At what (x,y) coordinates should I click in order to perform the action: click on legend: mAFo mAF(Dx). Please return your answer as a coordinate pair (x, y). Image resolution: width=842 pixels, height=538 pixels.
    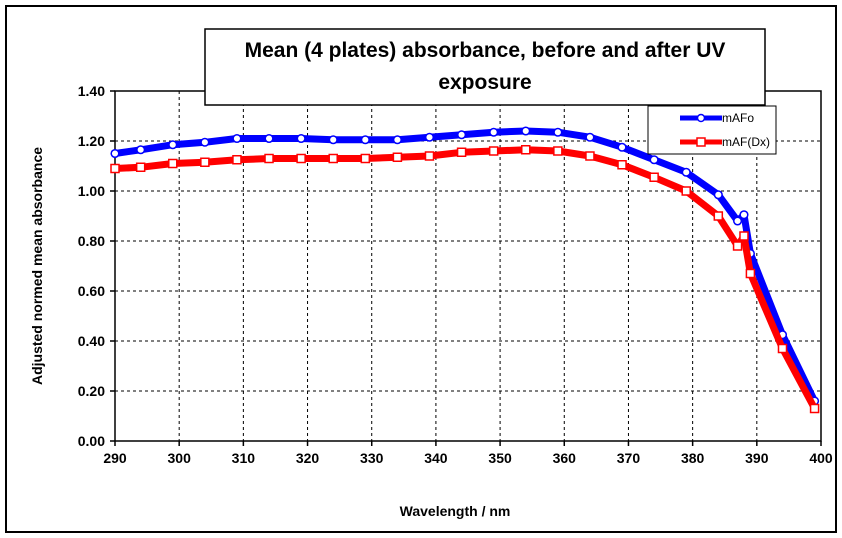
    Looking at the image, I should click on (712, 130).